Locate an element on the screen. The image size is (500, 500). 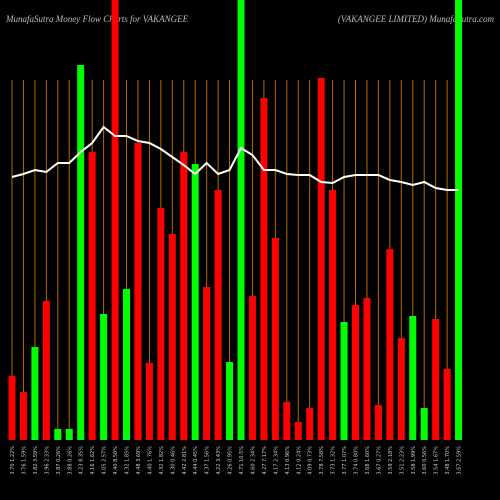
money-flow-line is located at coordinates (235, 158).